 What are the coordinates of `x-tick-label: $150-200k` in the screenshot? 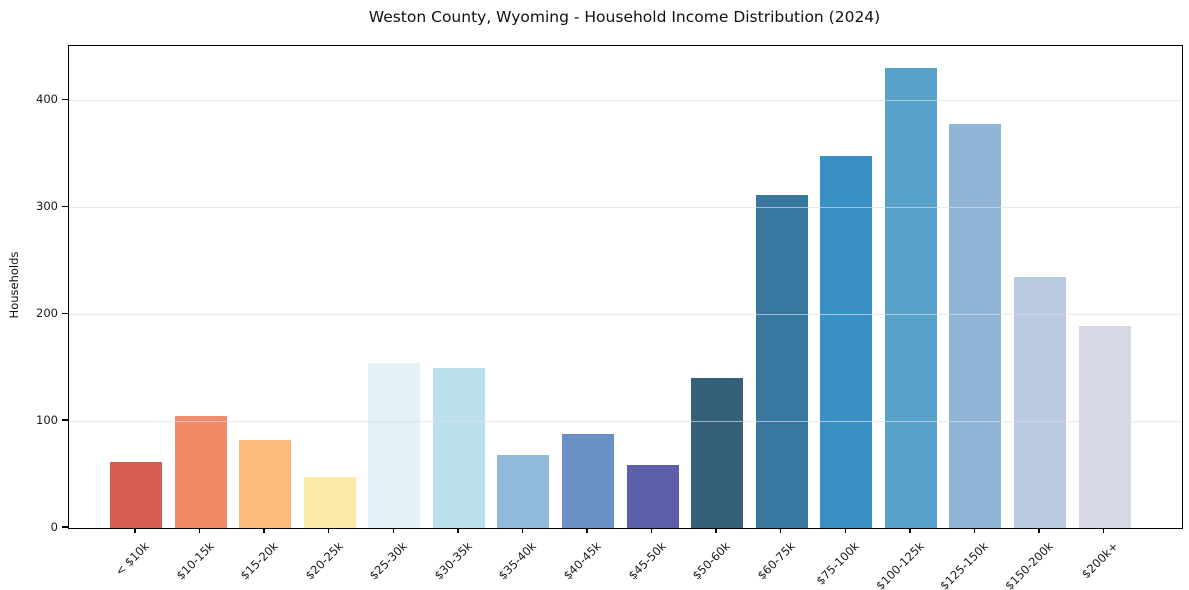 It's located at (1029, 564).